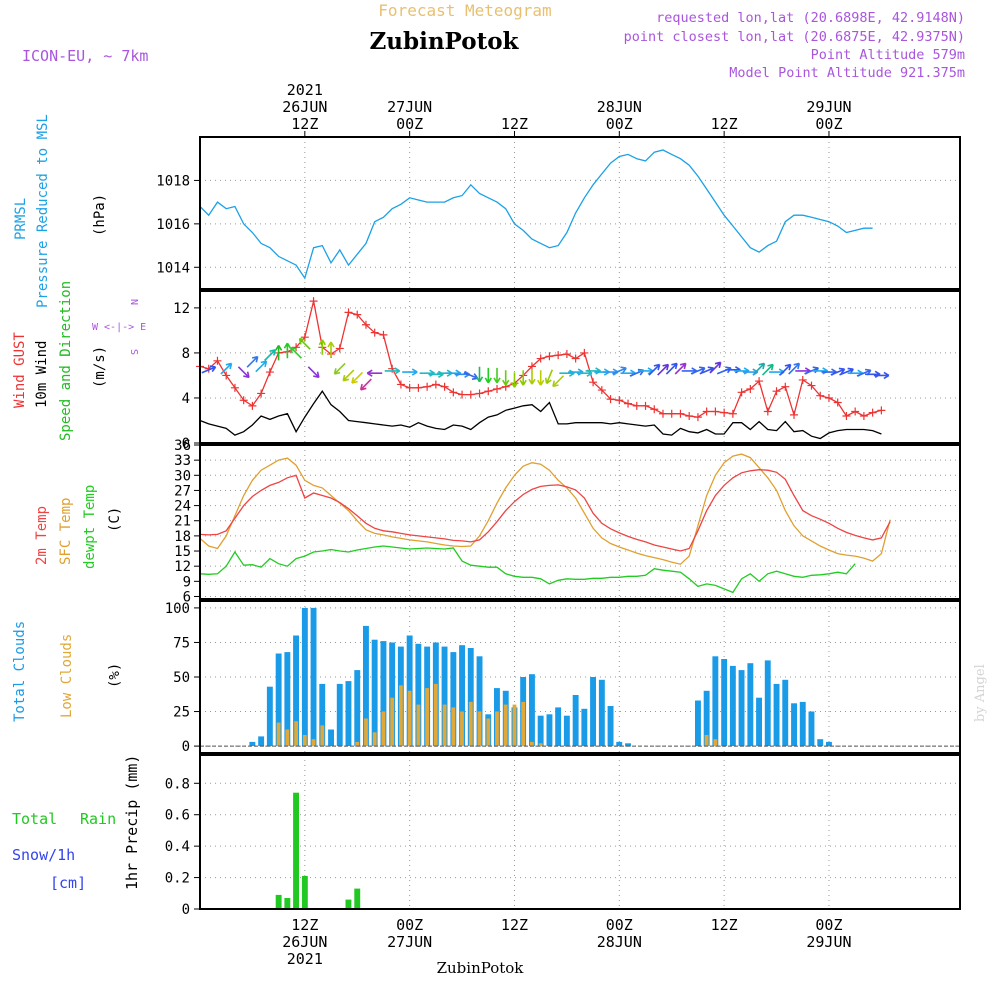 The width and height of the screenshot is (1000, 1000). Describe the element at coordinates (78, 527) in the screenshot. I see `temp-panel-labels: 2m Temp SFC Temp dewpt Temp (C)` at that location.